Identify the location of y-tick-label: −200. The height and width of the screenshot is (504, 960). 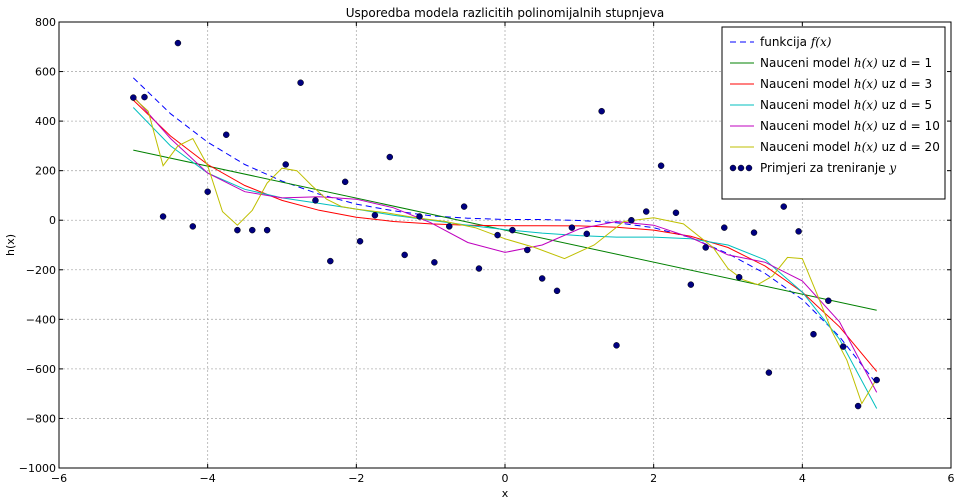
(41, 270).